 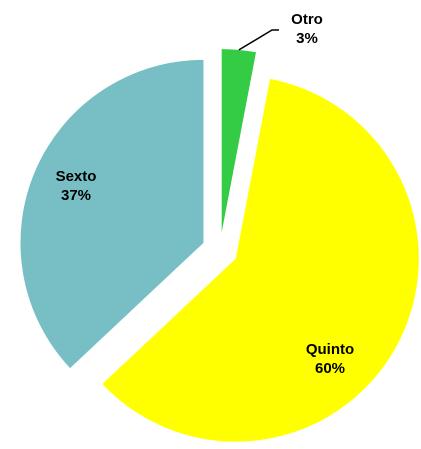 What do you see at coordinates (238, 141) in the screenshot?
I see `pie-slice` at bounding box center [238, 141].